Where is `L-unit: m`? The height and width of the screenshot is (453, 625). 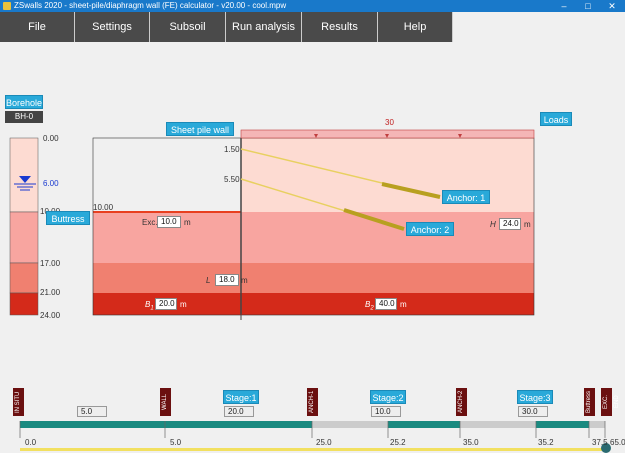 L-unit: m is located at coordinates (244, 280).